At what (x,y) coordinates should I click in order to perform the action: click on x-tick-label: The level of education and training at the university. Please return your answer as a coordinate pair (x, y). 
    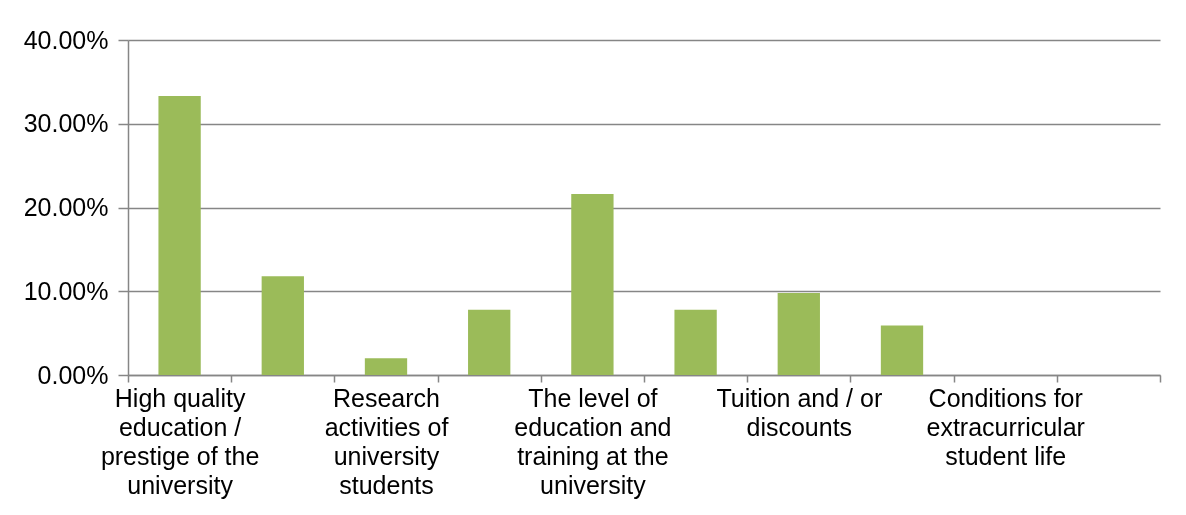
    Looking at the image, I should click on (593, 441).